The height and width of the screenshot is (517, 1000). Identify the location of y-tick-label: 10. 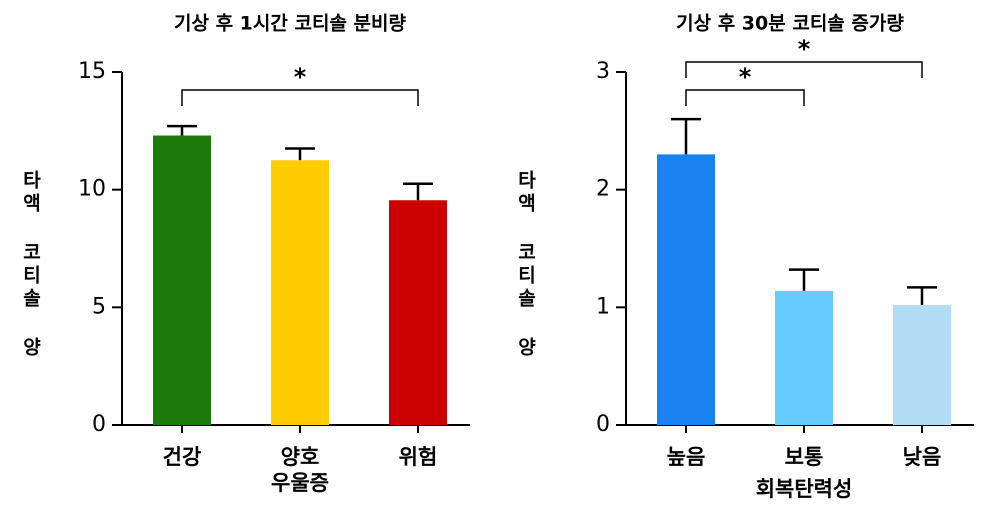
(92, 189).